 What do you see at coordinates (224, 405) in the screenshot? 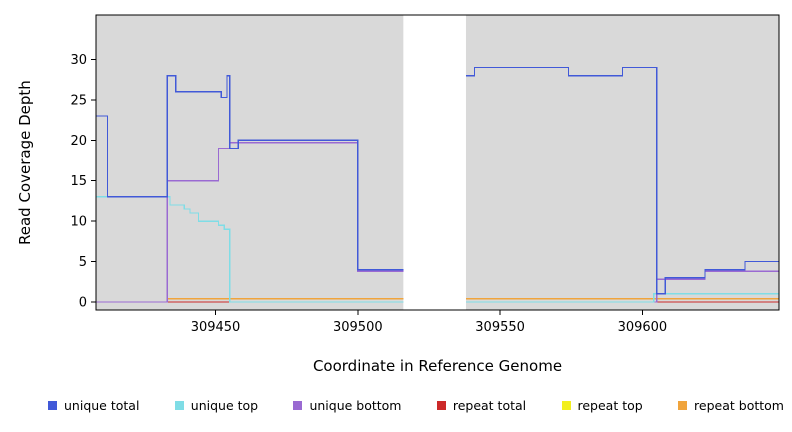
I see `legend-label-unique-top: unique top` at bounding box center [224, 405].